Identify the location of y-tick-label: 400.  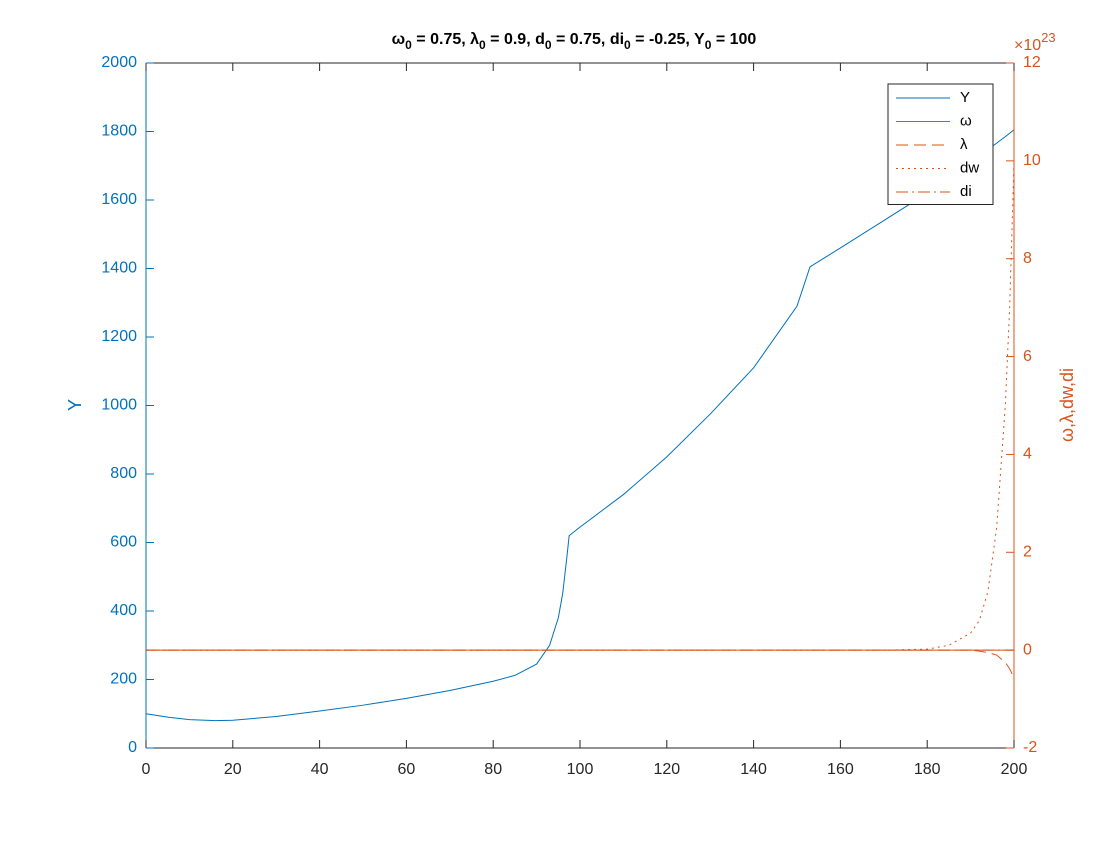
(123, 610).